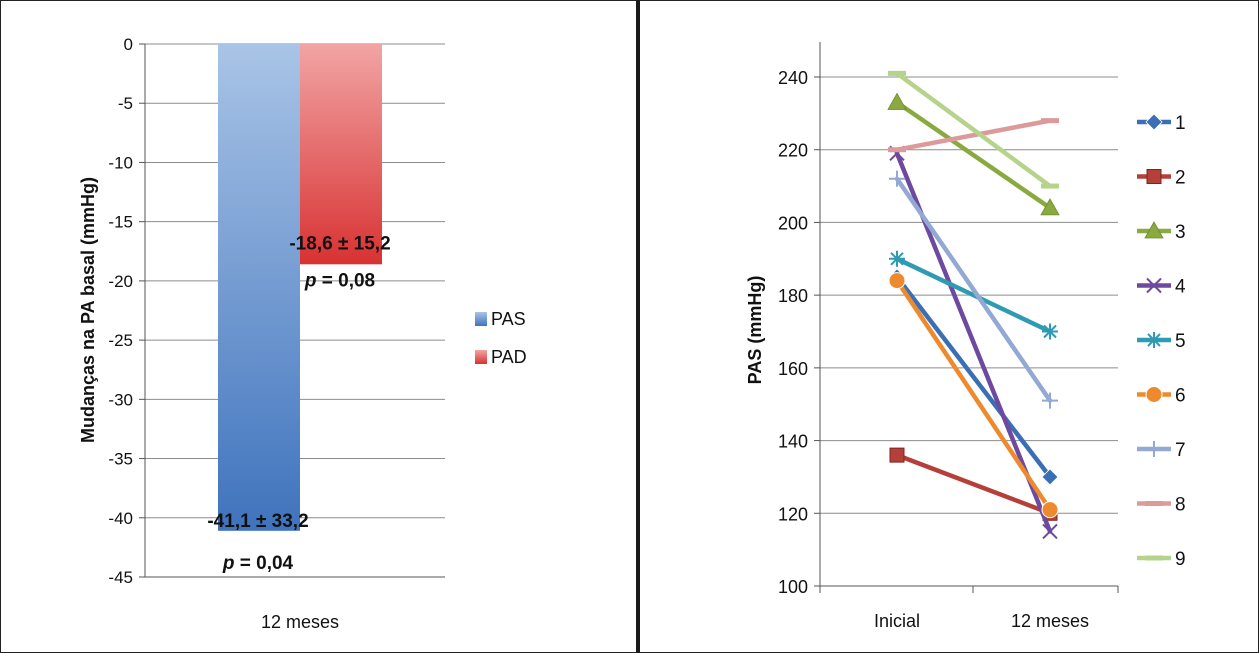  What do you see at coordinates (128, 44) in the screenshot?
I see `y-tick-label: 0` at bounding box center [128, 44].